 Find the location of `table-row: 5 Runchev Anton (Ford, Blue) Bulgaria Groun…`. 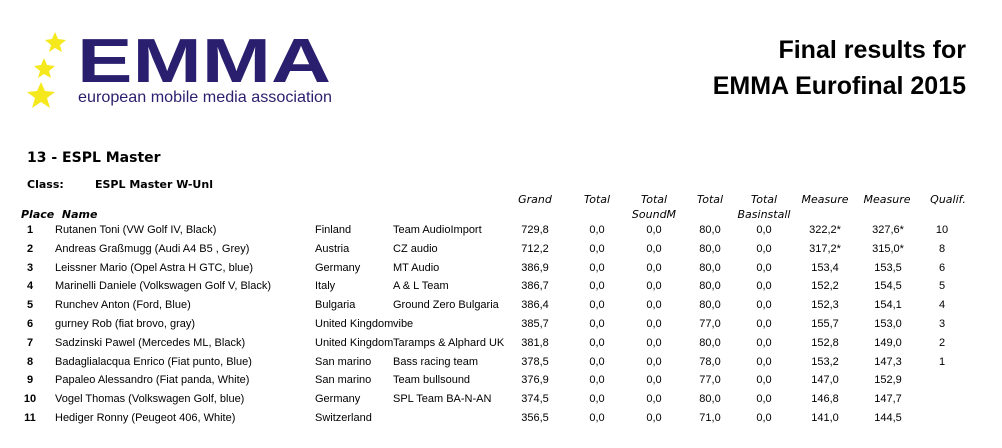

table-row: 5 Runchev Anton (Ford, Blue) Bulgaria Groun… is located at coordinates (501, 308).